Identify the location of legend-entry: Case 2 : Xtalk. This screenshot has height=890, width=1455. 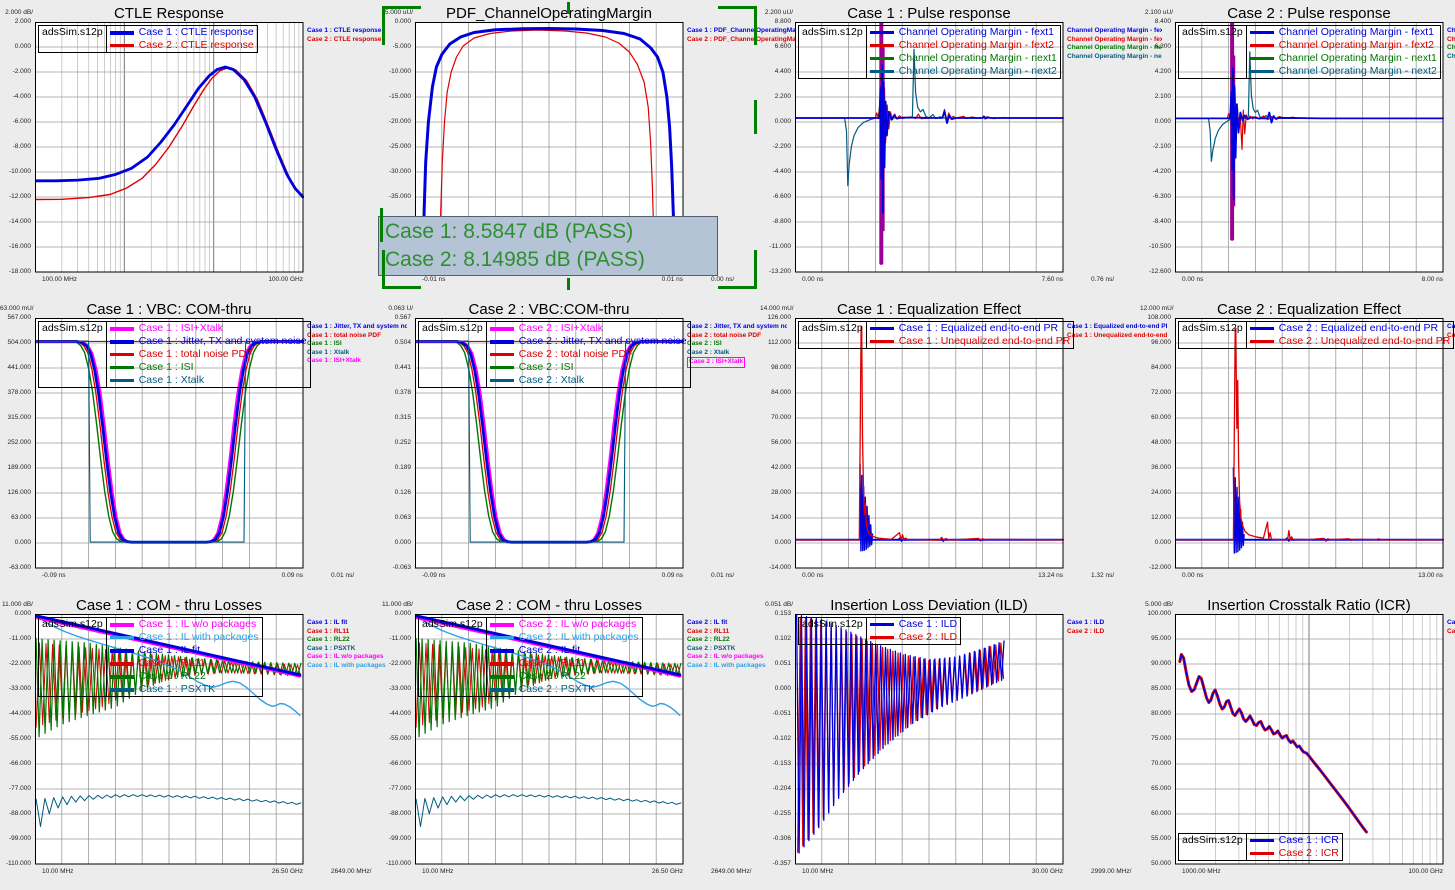
(708, 352).